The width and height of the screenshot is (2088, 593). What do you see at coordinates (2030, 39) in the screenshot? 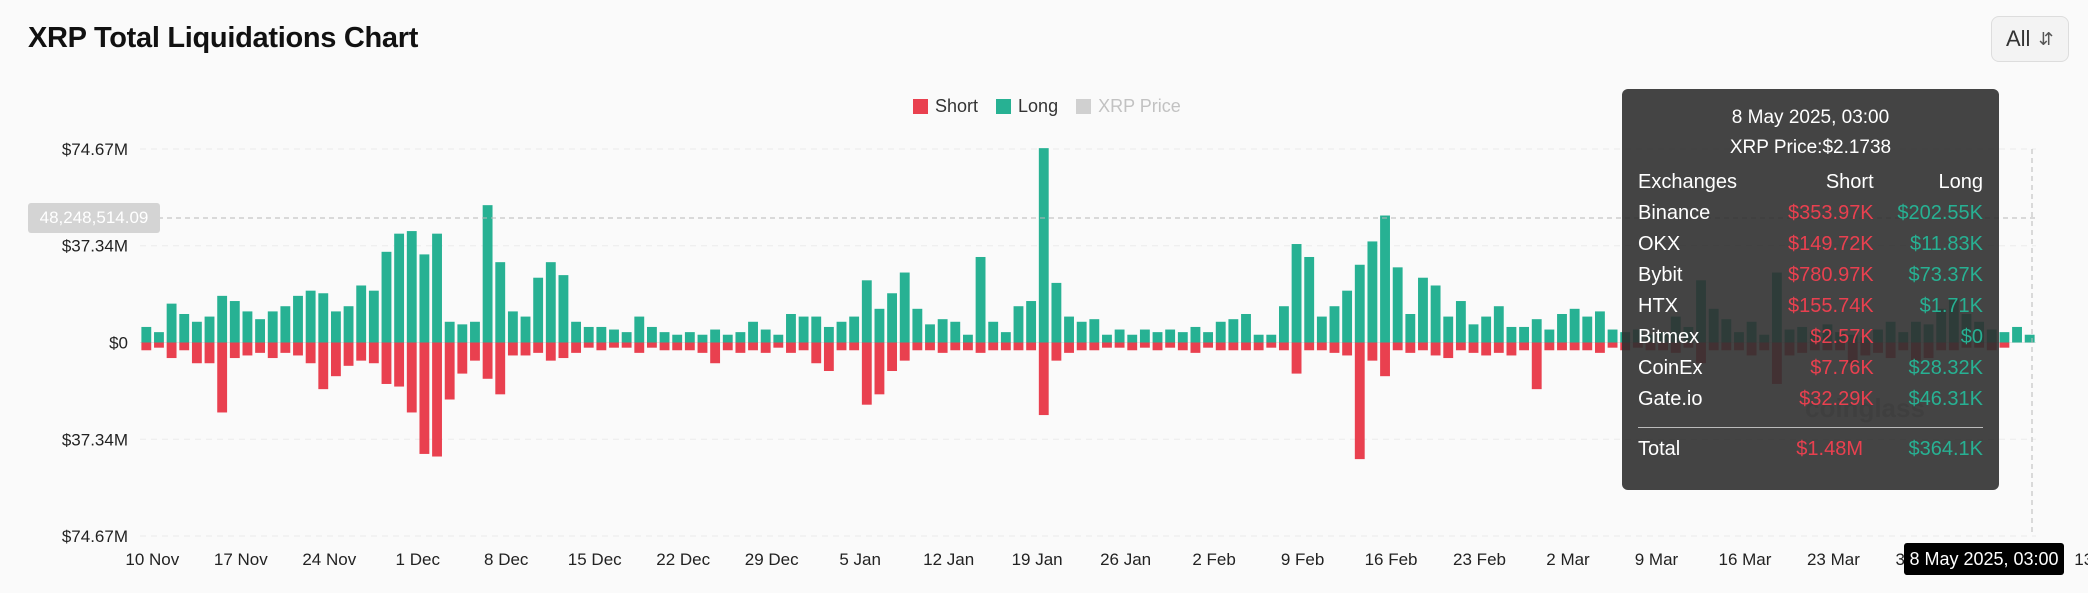
I see `range-select: All ⇵` at bounding box center [2030, 39].